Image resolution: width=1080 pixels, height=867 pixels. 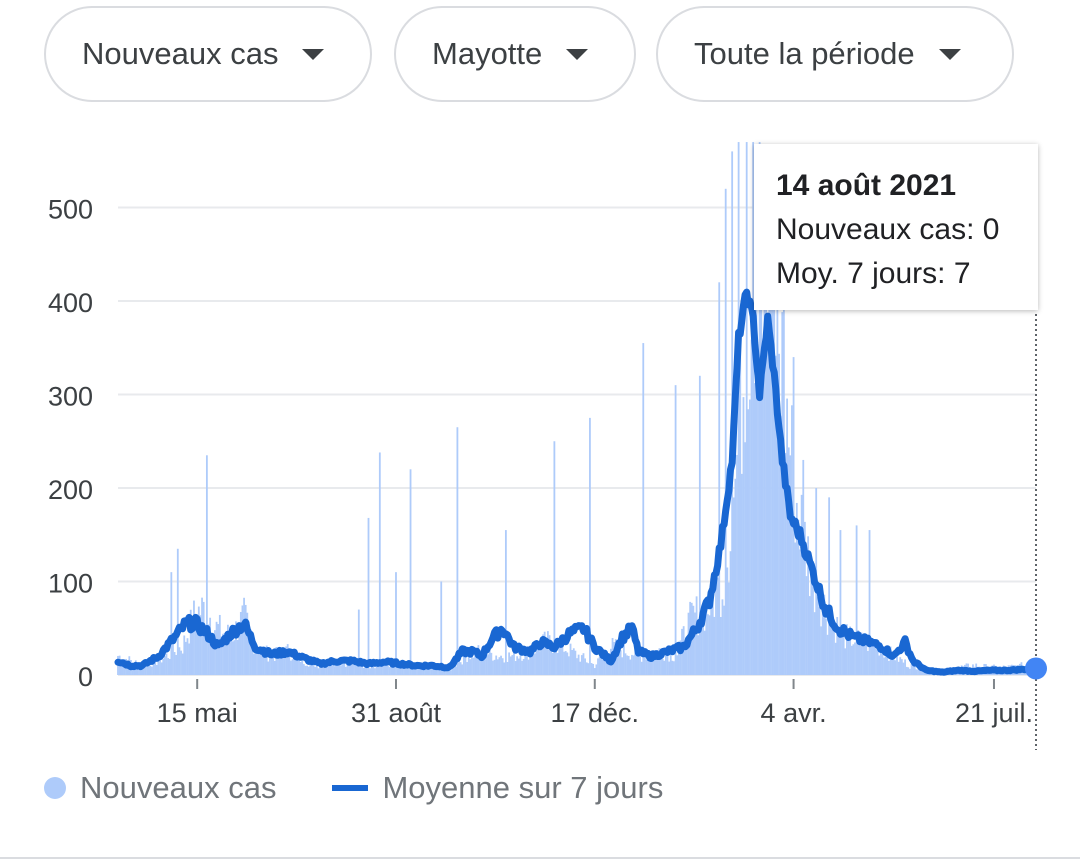 I want to click on x-tick-label: 31 août, so click(x=396, y=713).